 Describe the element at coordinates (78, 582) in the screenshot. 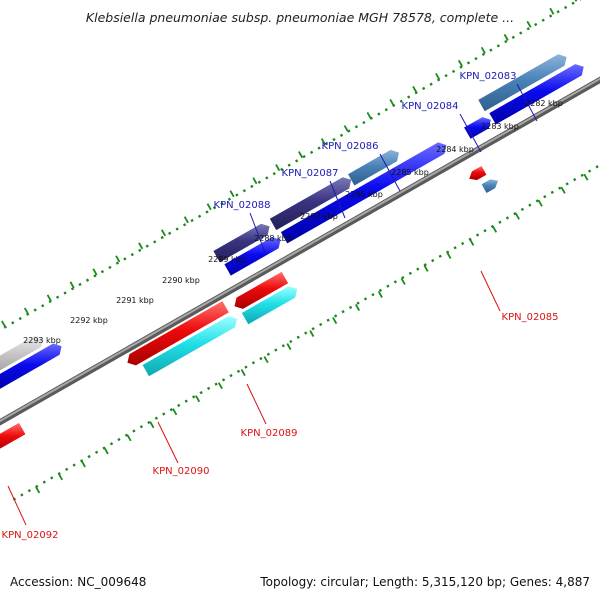

I see `accession-text: Accession: NC_009648` at that location.